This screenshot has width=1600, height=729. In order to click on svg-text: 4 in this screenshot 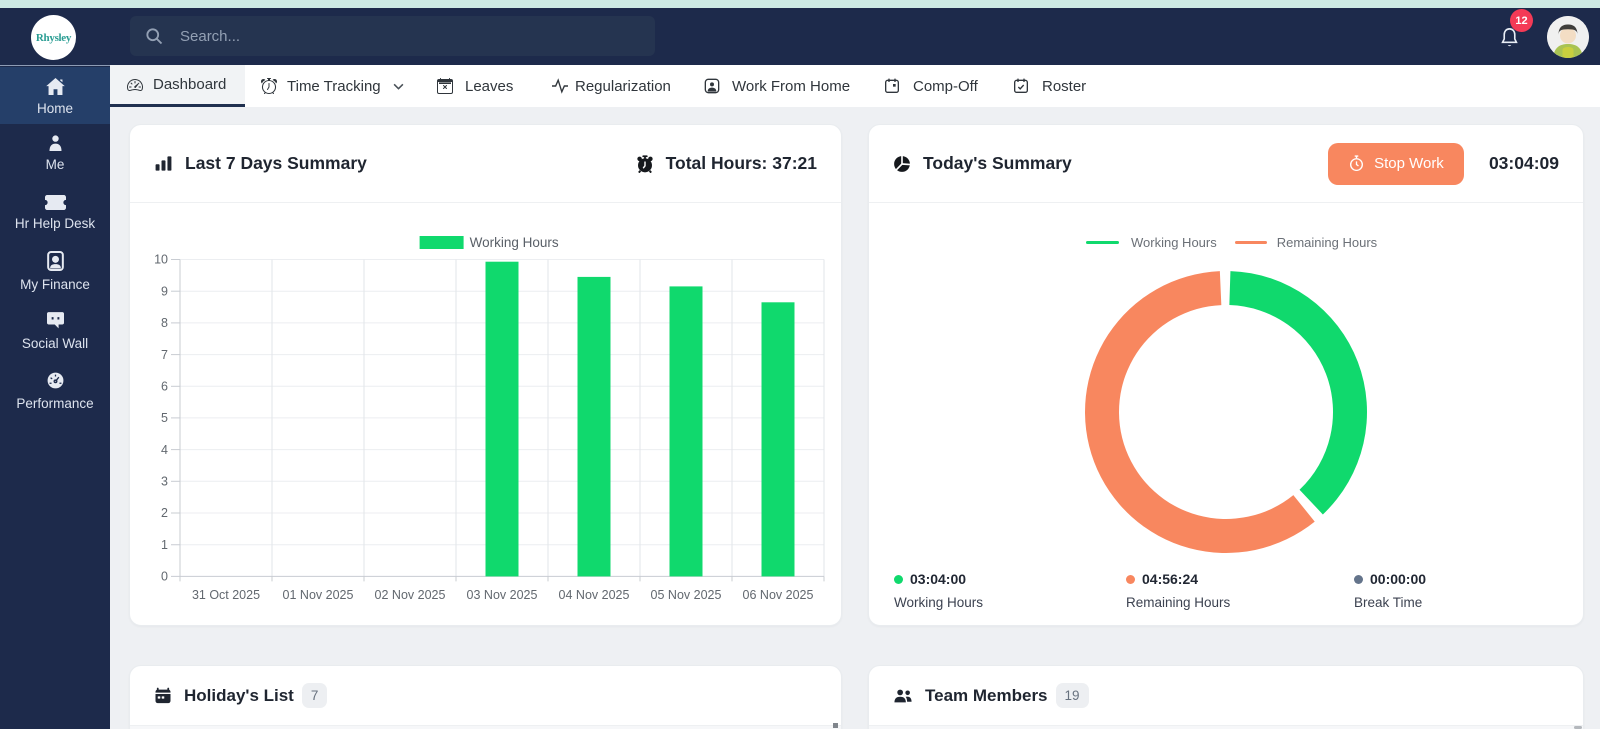, I will do `click(164, 450)`.